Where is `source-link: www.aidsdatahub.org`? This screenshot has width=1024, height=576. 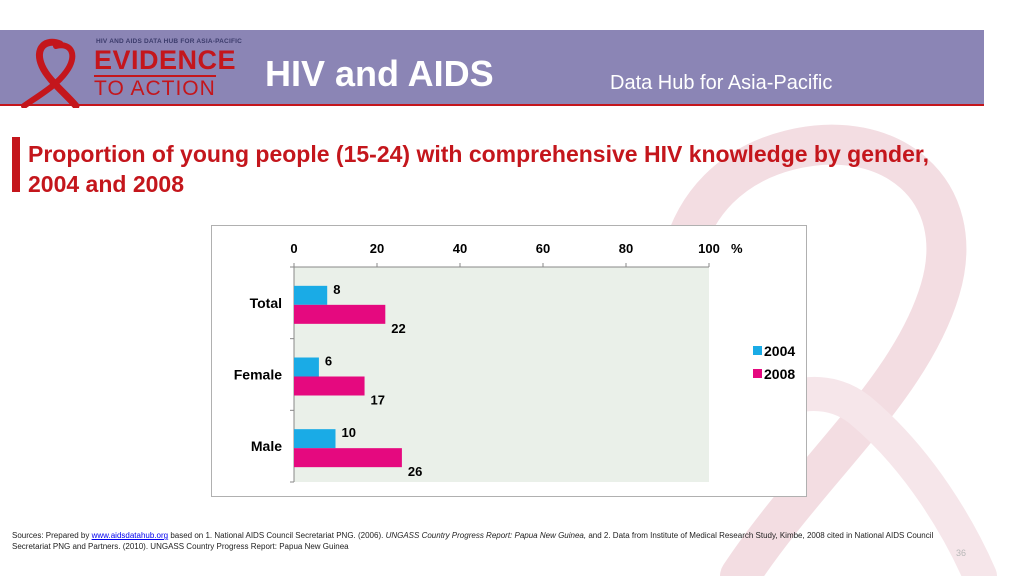 source-link: www.aidsdatahub.org is located at coordinates (130, 535).